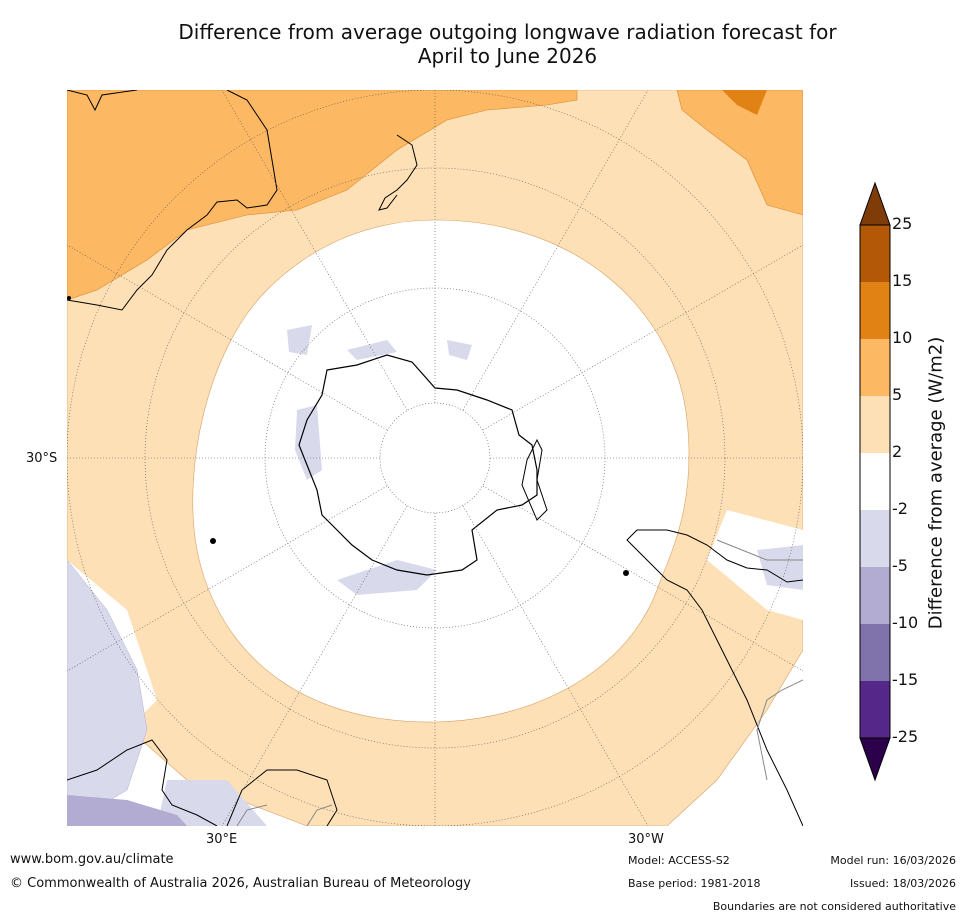 This screenshot has width=965, height=919. I want to click on colorbar-tick: 10, so click(902, 337).